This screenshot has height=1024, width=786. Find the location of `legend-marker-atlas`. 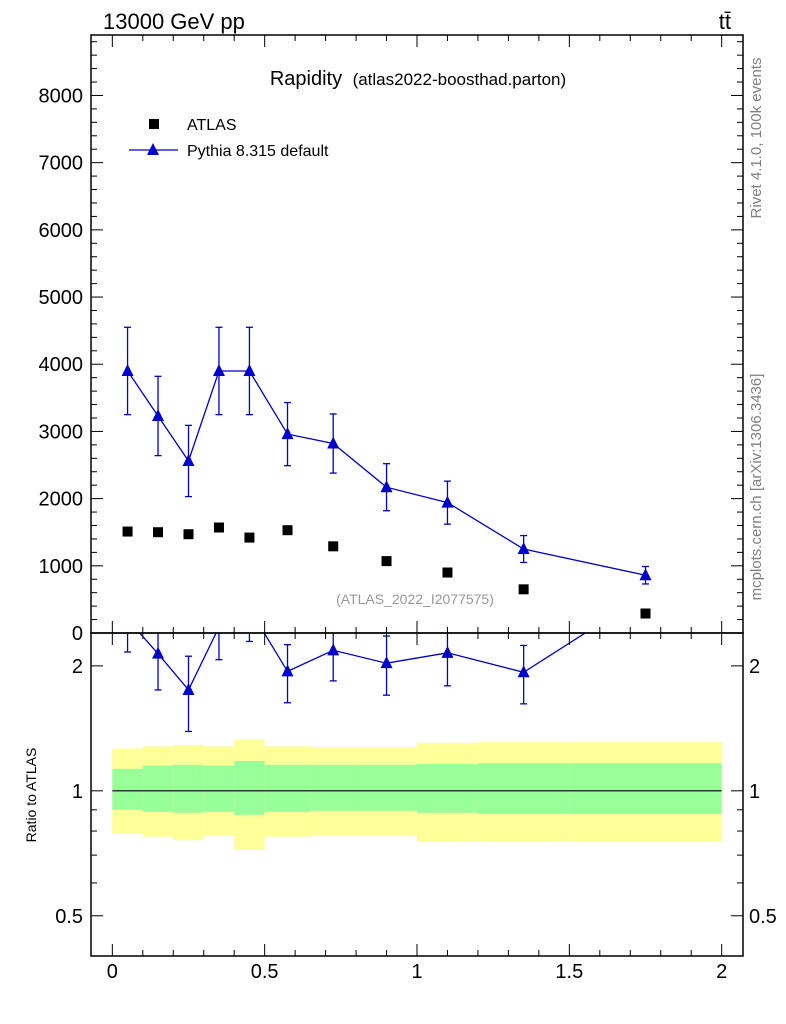

legend-marker-atlas is located at coordinates (154, 124).